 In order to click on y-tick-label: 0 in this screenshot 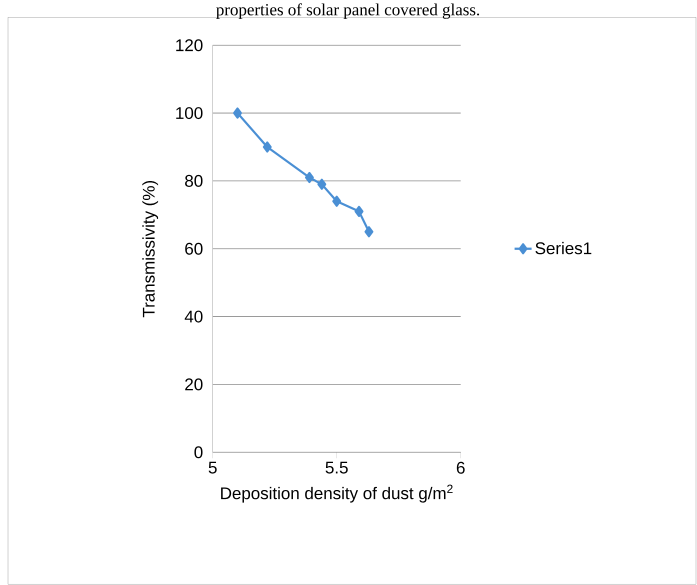, I will do `click(198, 452)`.